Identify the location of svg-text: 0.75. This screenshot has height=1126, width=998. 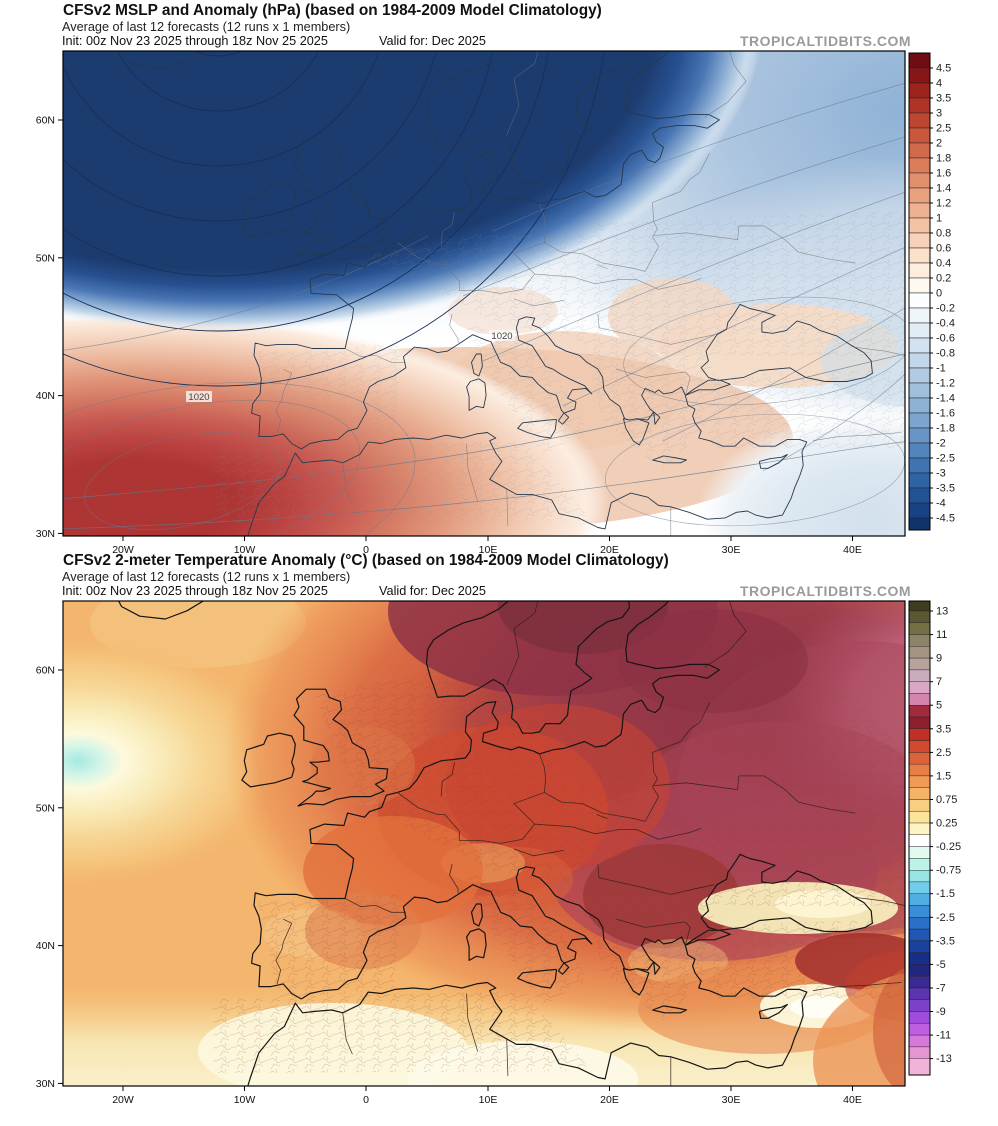
(946, 800).